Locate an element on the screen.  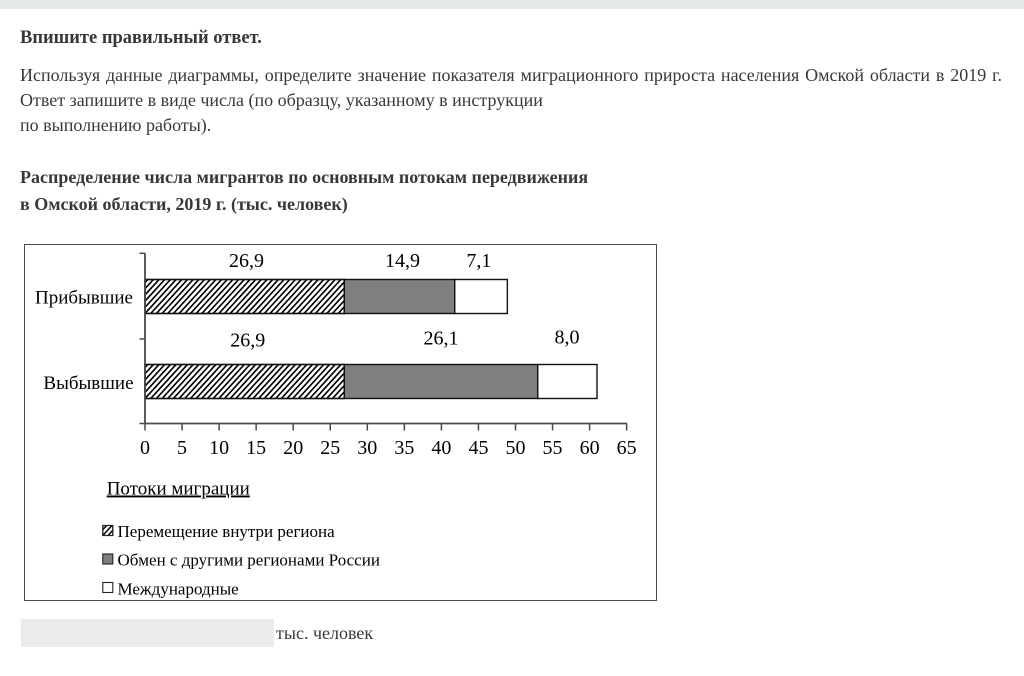
svg-text: Прибывшие is located at coordinates (84, 298).